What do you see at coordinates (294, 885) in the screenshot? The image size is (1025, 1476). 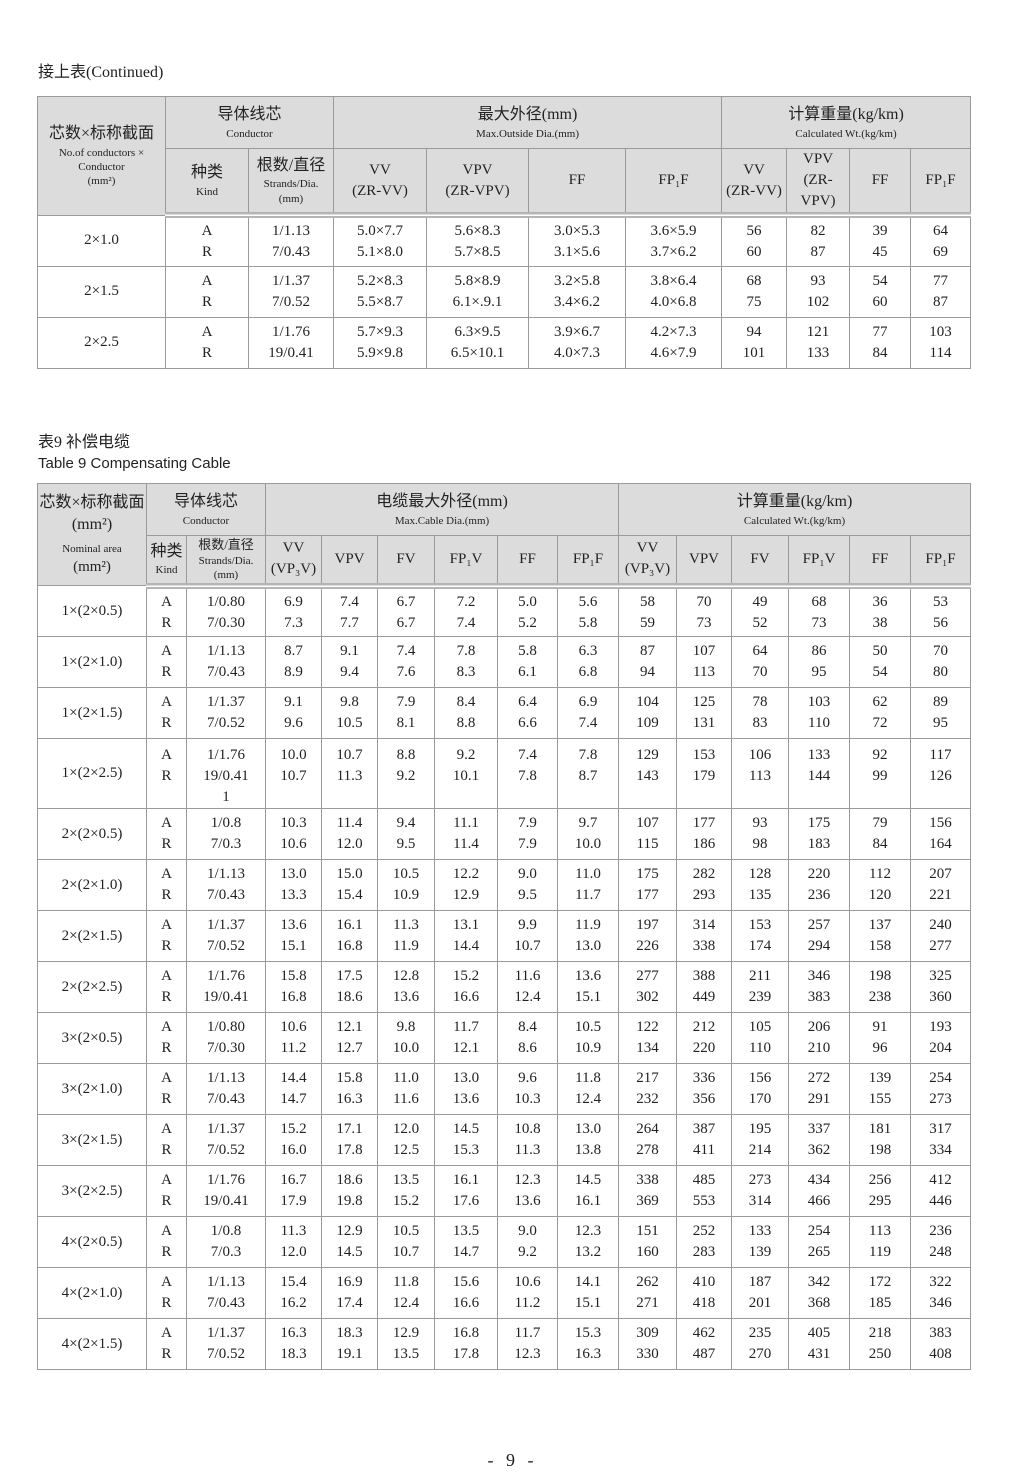 I see `dia-vv-cell: 13.0 13.3` at bounding box center [294, 885].